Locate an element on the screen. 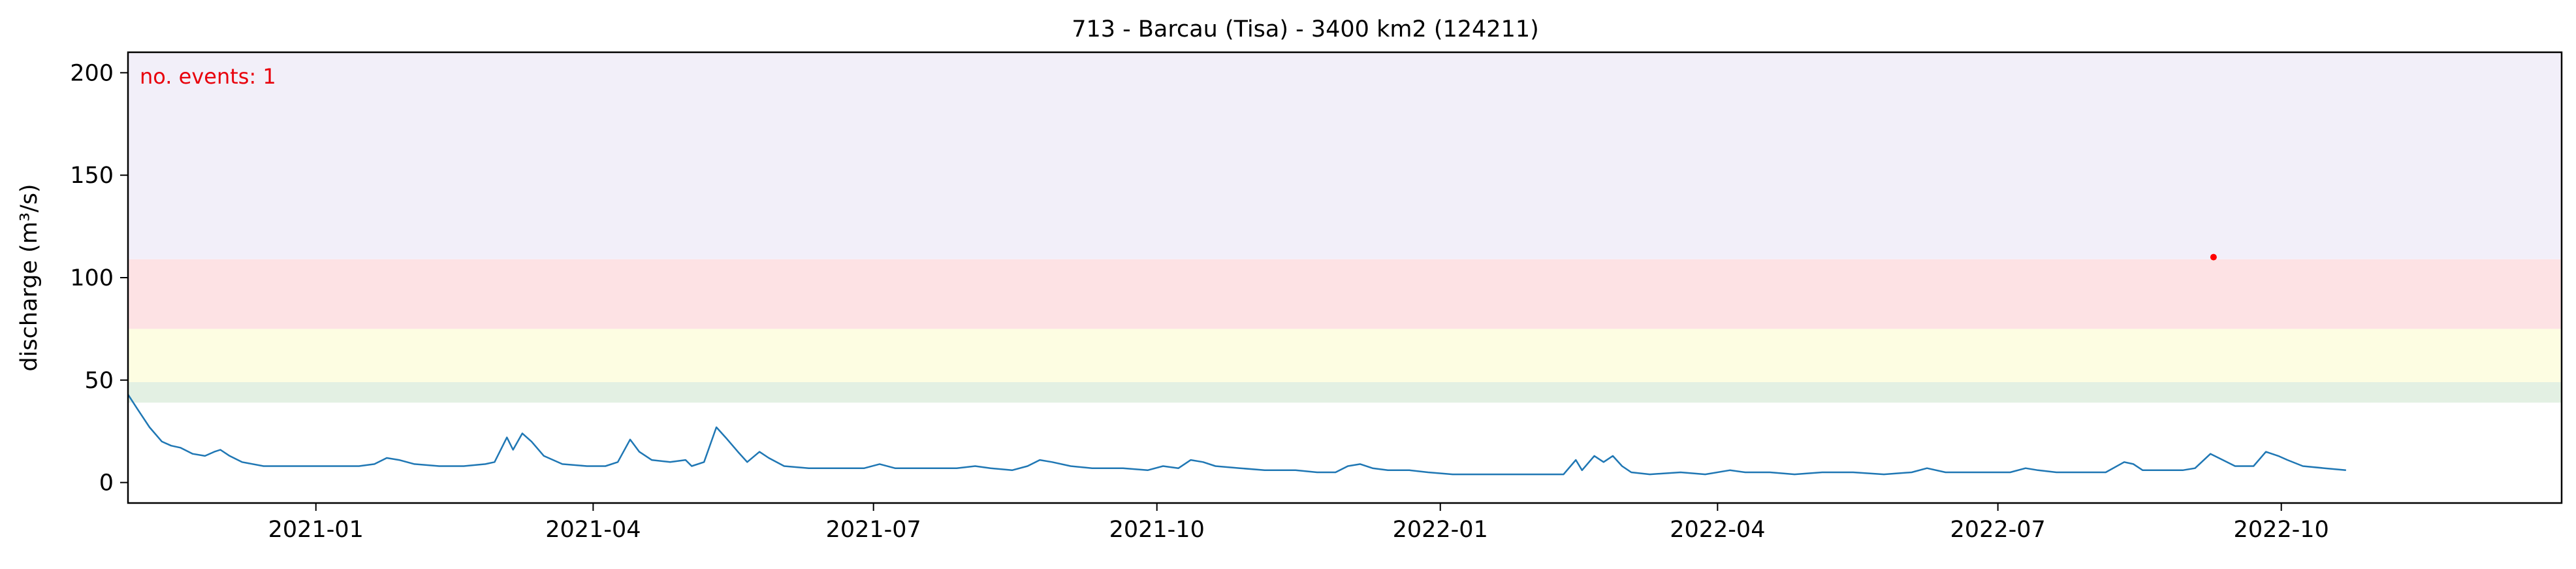 This screenshot has width=2576, height=569. events-layer is located at coordinates (2213, 257).